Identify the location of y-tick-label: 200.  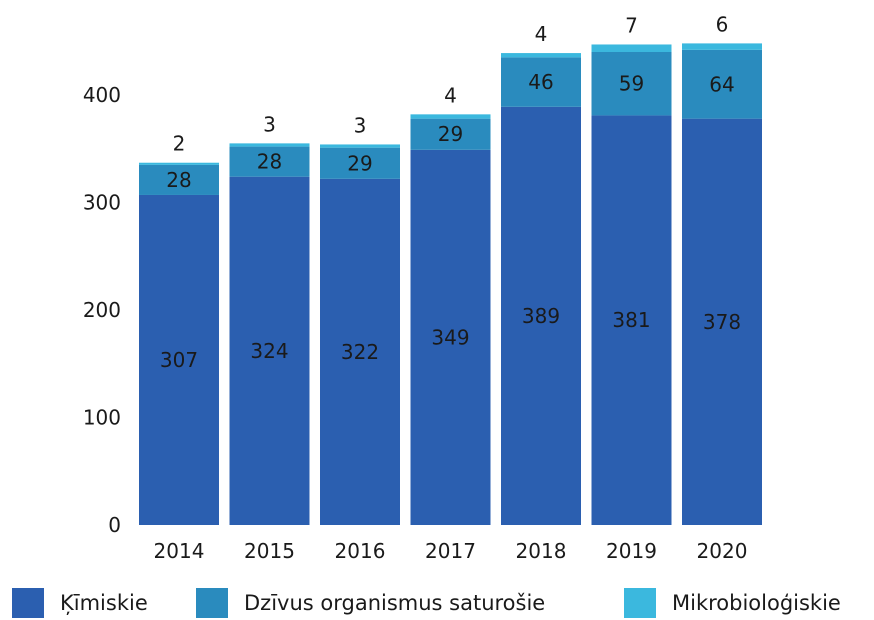
(102, 310).